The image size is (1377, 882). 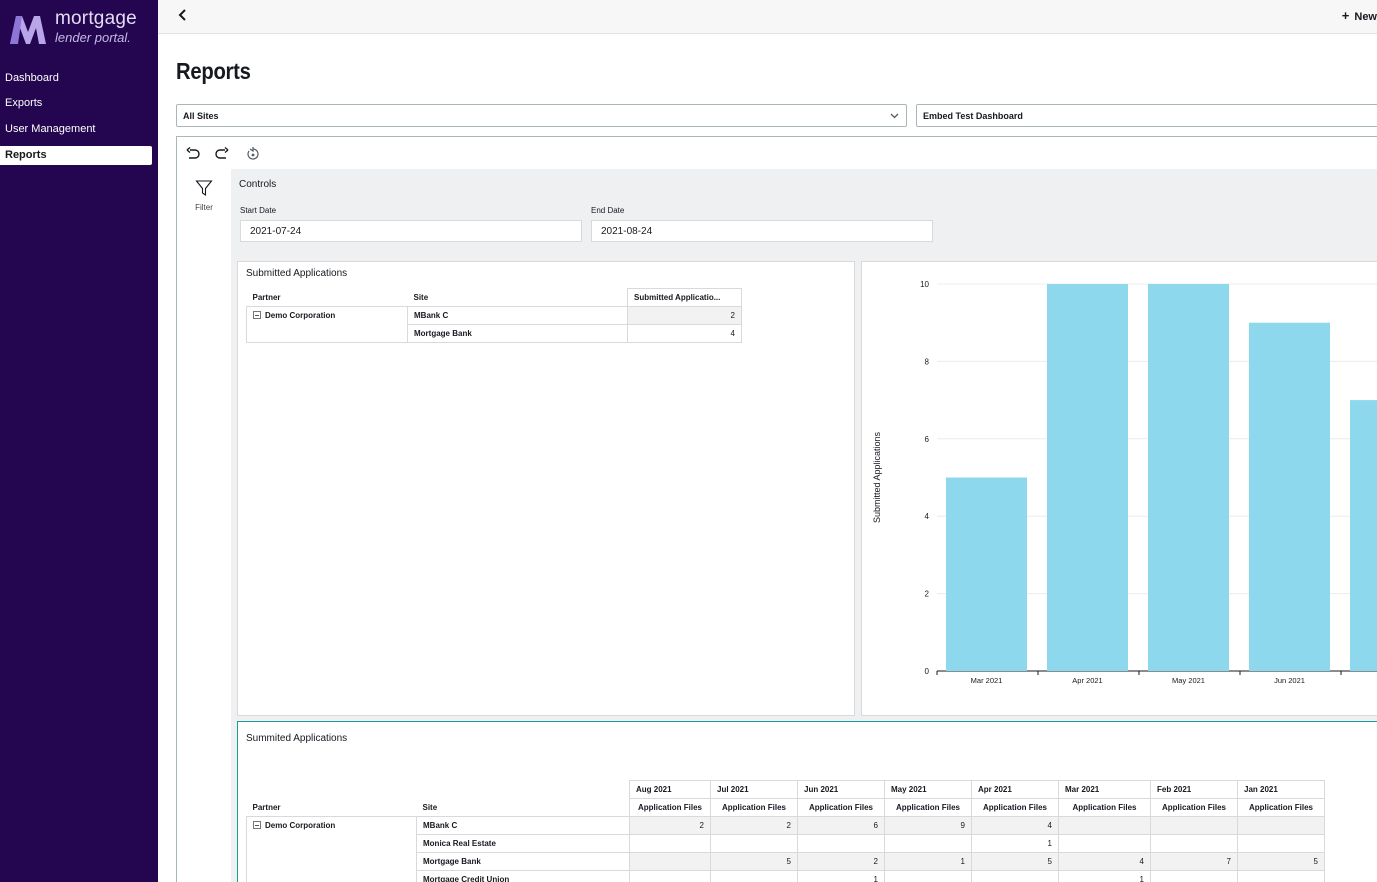 What do you see at coordinates (608, 210) in the screenshot?
I see `end-date-label: End Date` at bounding box center [608, 210].